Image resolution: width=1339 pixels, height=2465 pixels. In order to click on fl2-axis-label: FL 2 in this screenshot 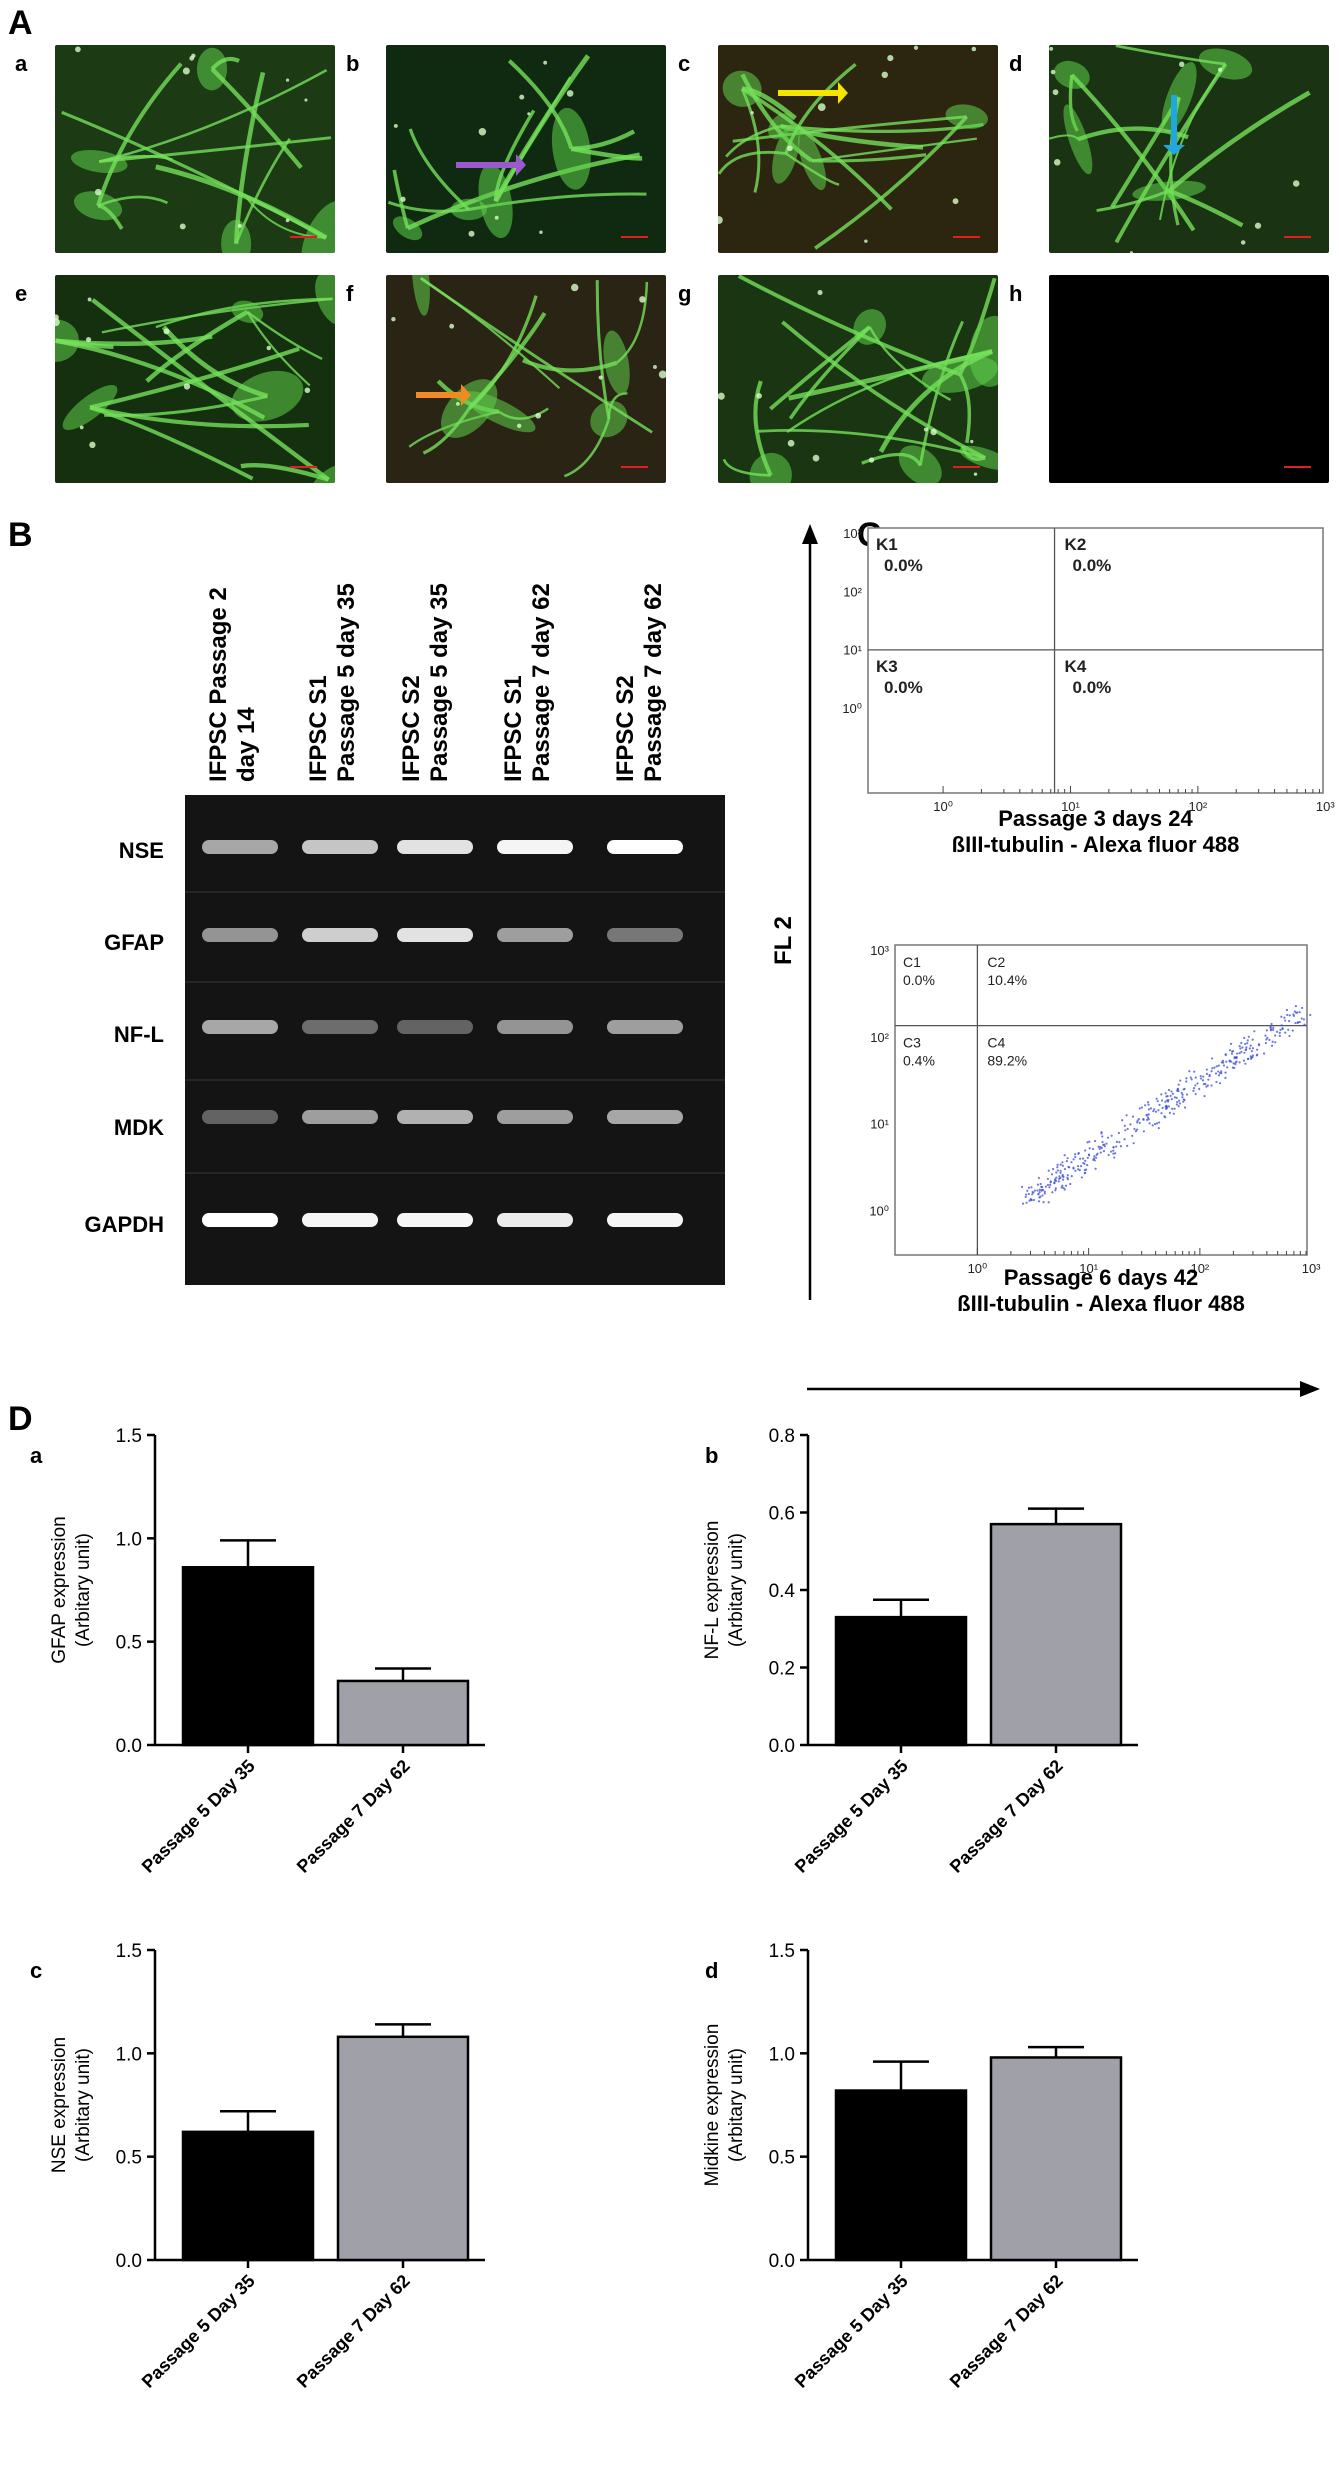, I will do `click(783, 940)`.